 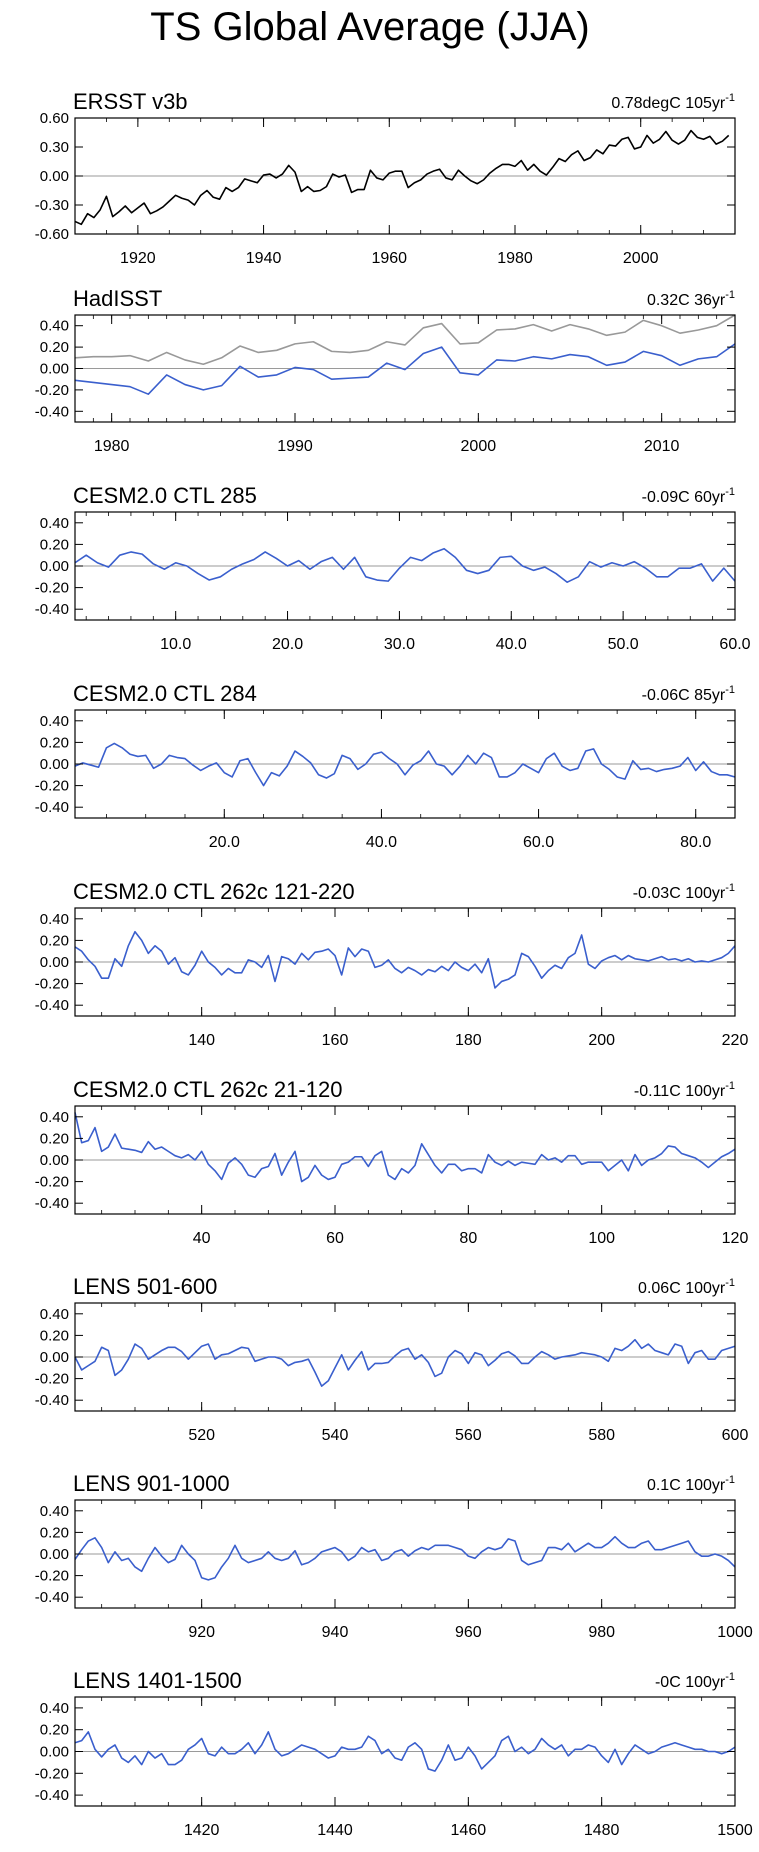 What do you see at coordinates (682, 1288) in the screenshot?
I see `trend-value: 0.06C 100yr` at bounding box center [682, 1288].